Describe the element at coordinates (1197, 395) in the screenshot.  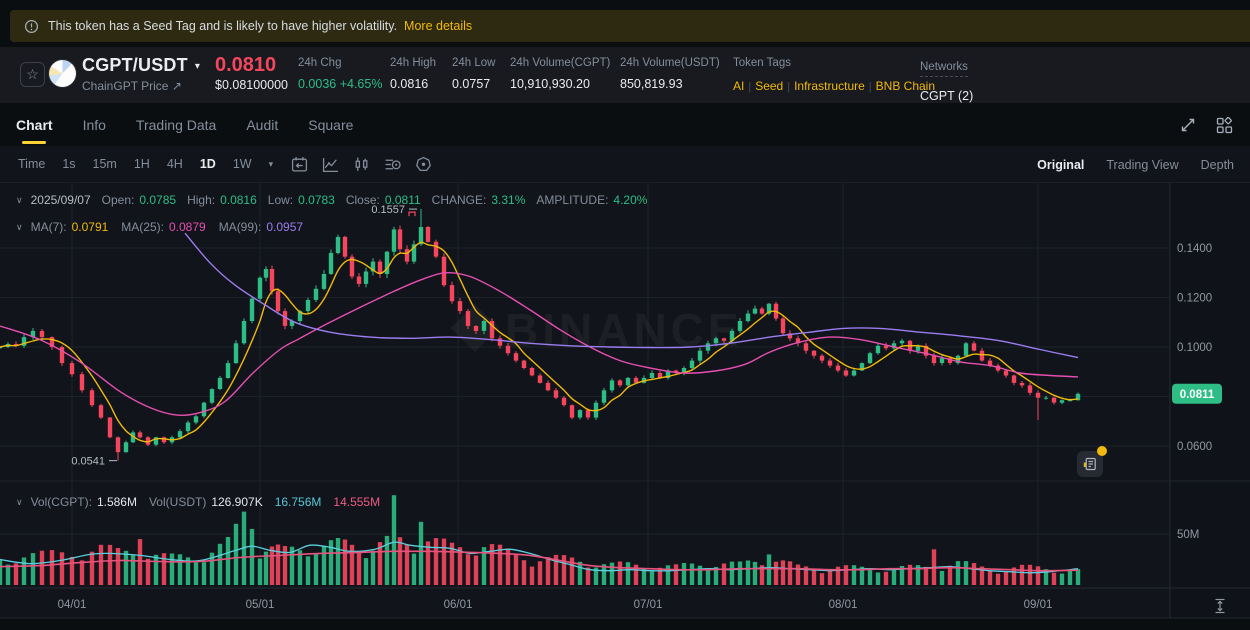
I see `svg-text: 0.0811` at that location.